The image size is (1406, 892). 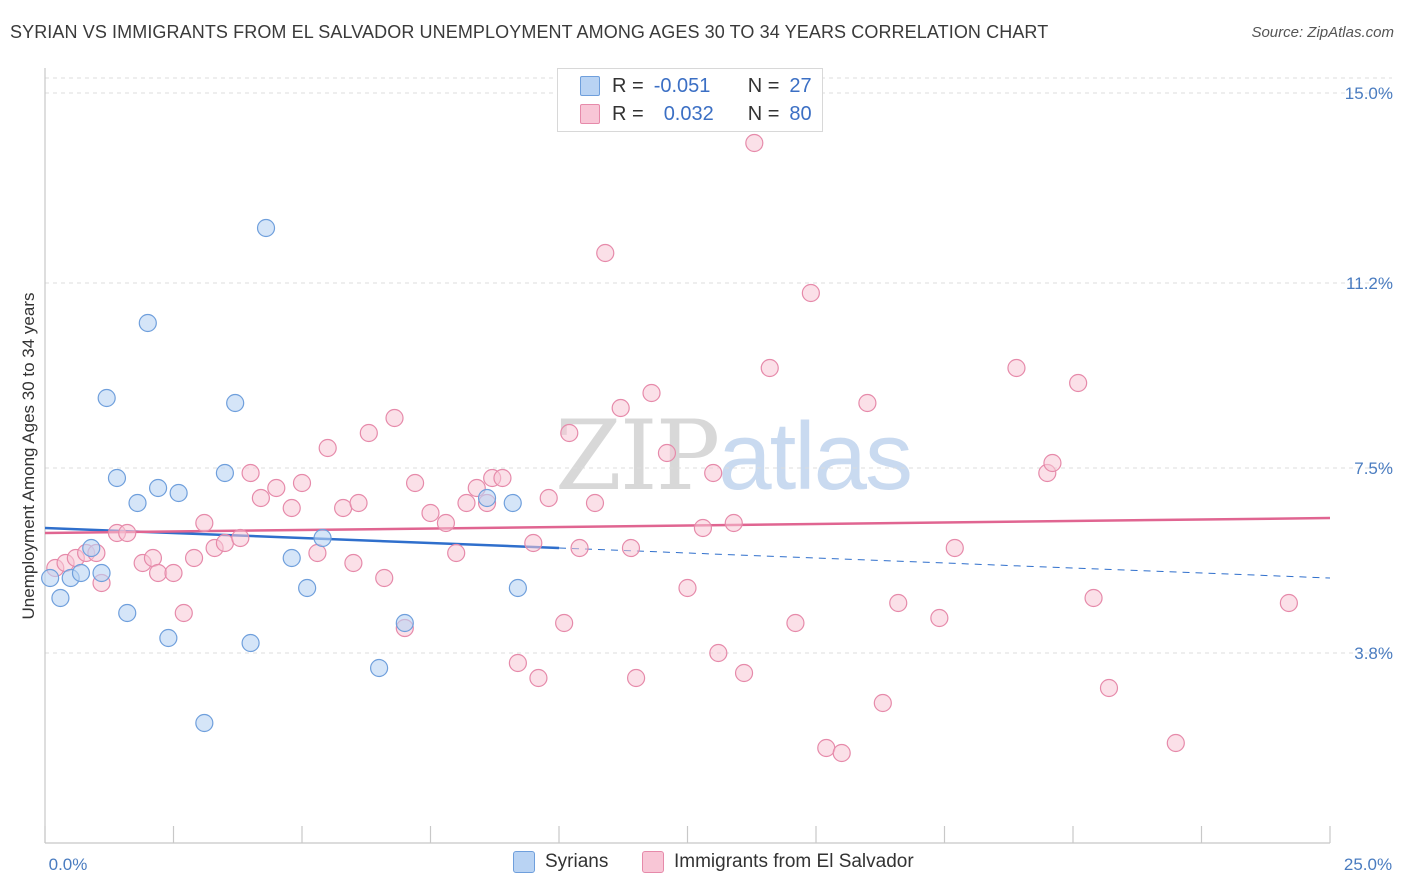 What do you see at coordinates (68, 864) in the screenshot?
I see `x-tick-label-min: 0.0%` at bounding box center [68, 864].